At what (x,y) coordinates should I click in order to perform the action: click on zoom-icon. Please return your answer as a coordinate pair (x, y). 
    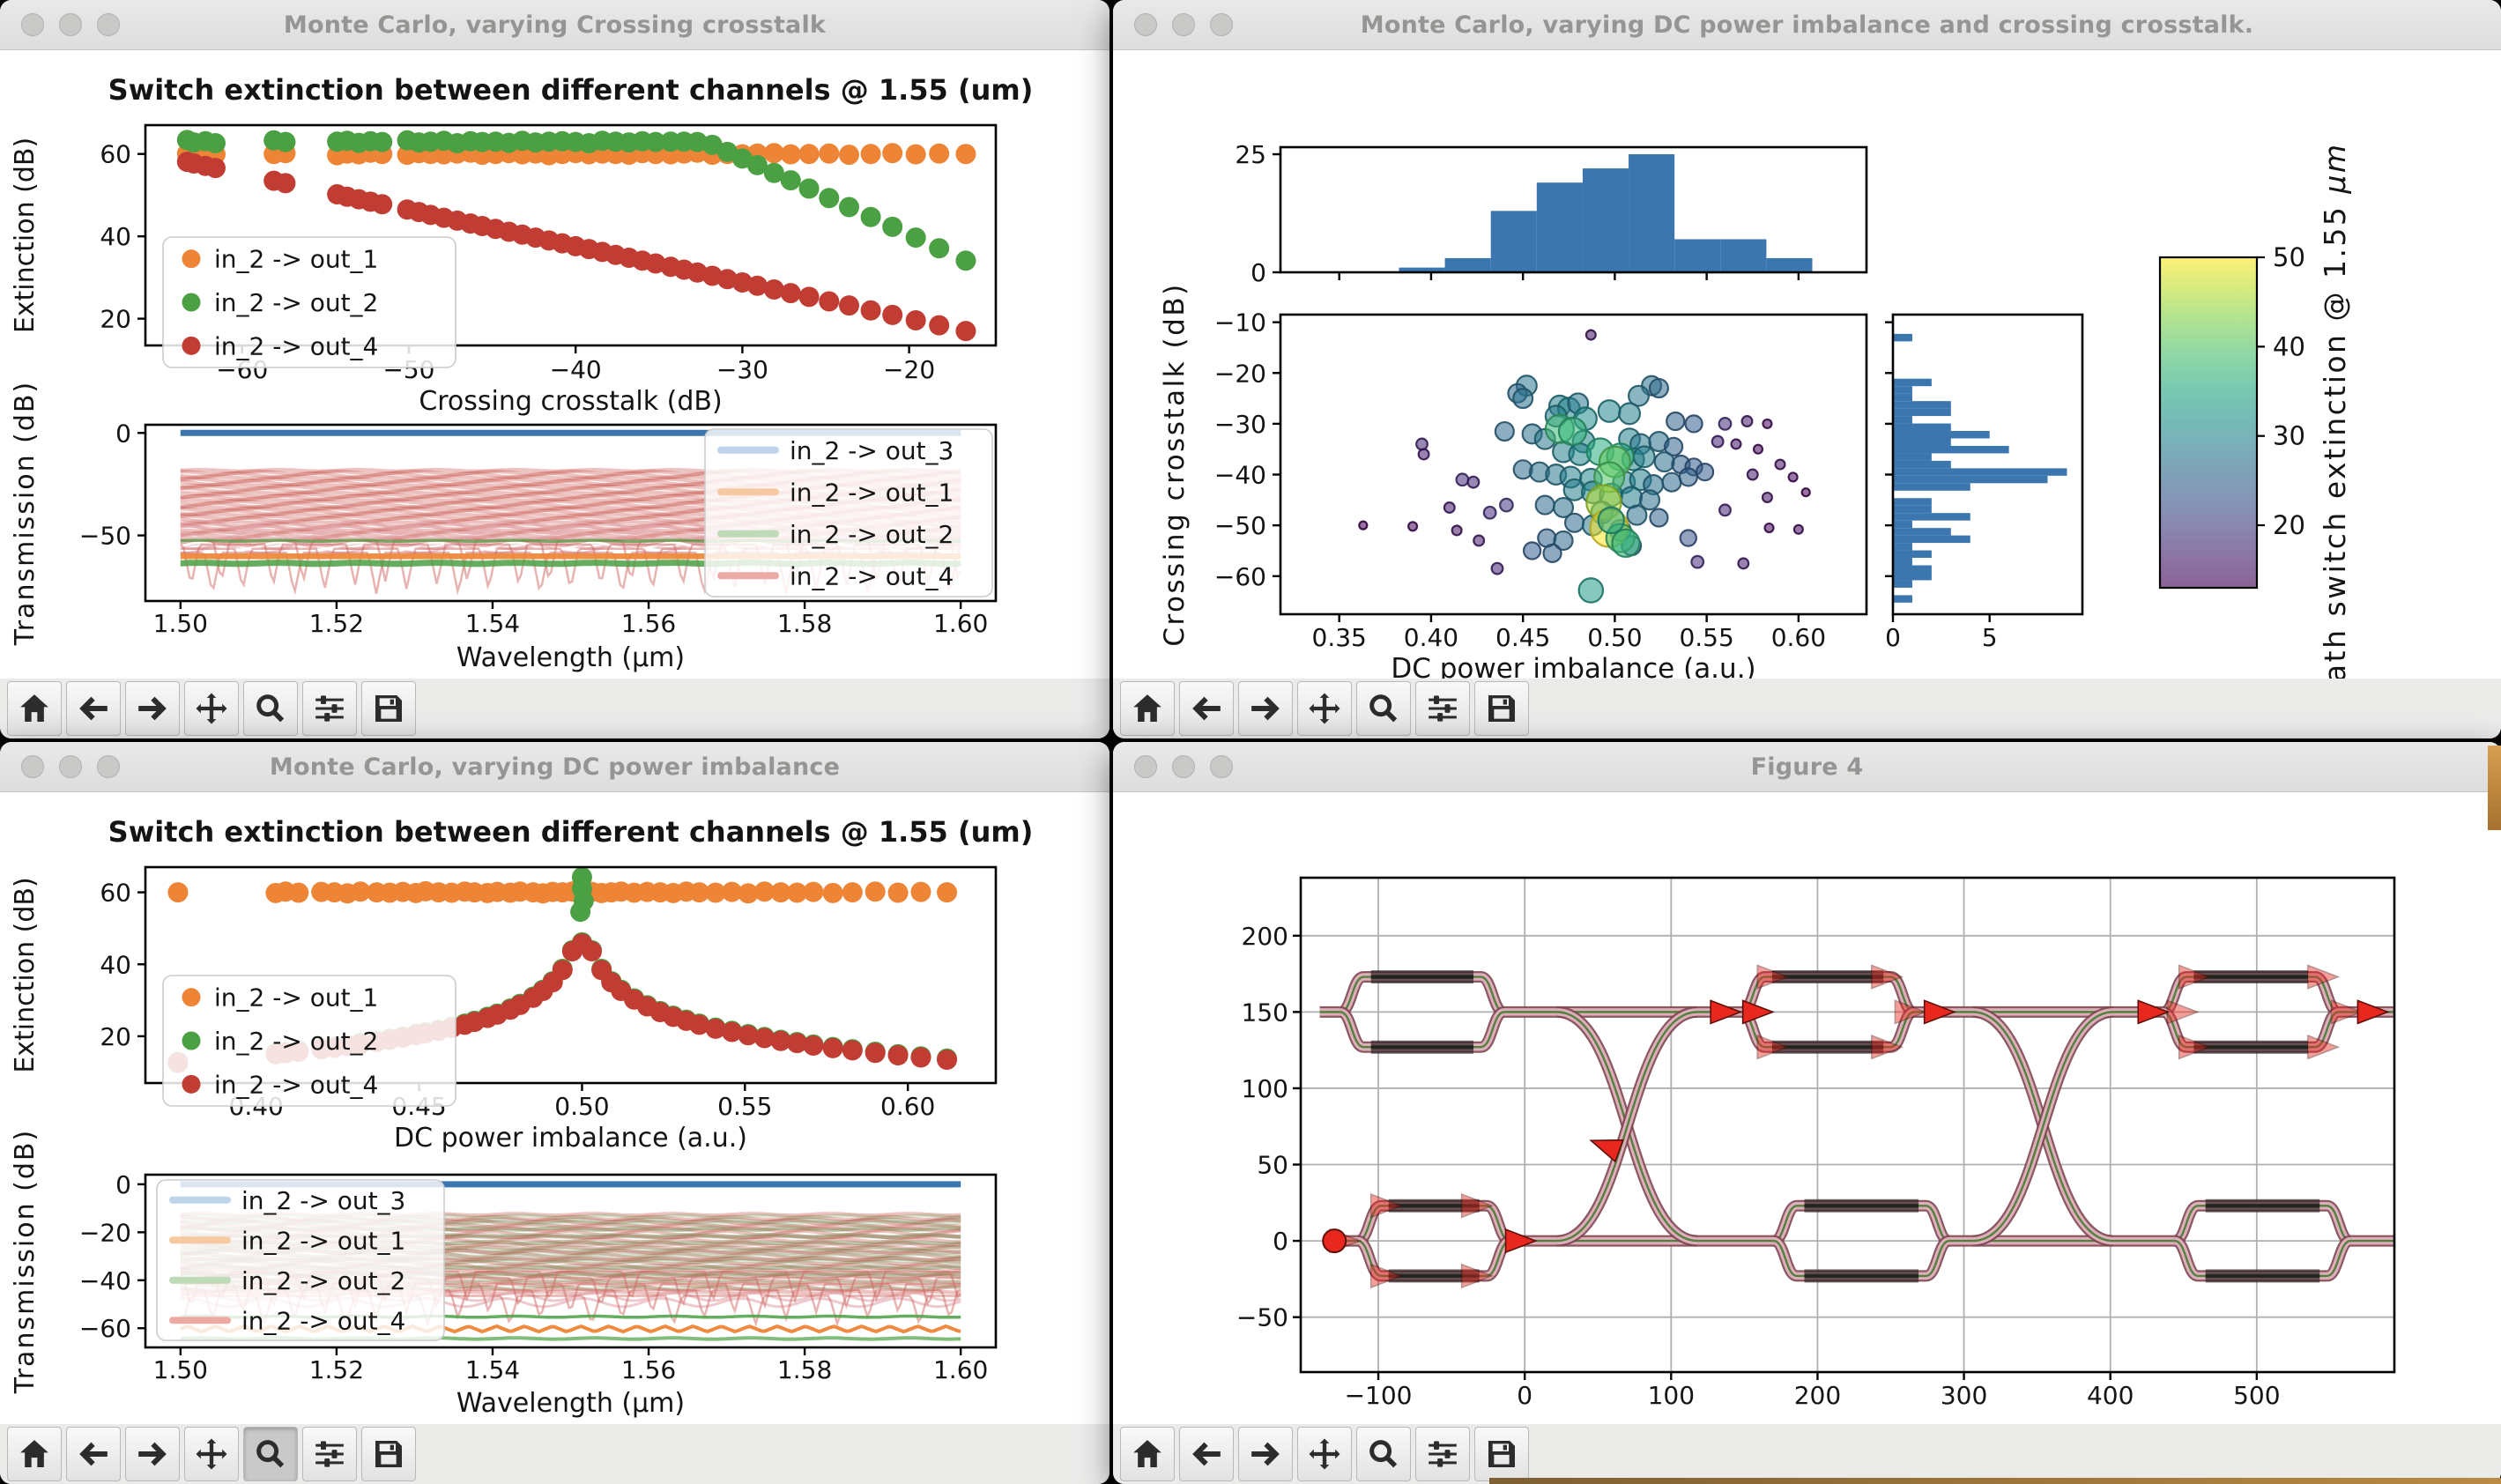
    Looking at the image, I should click on (1383, 1454).